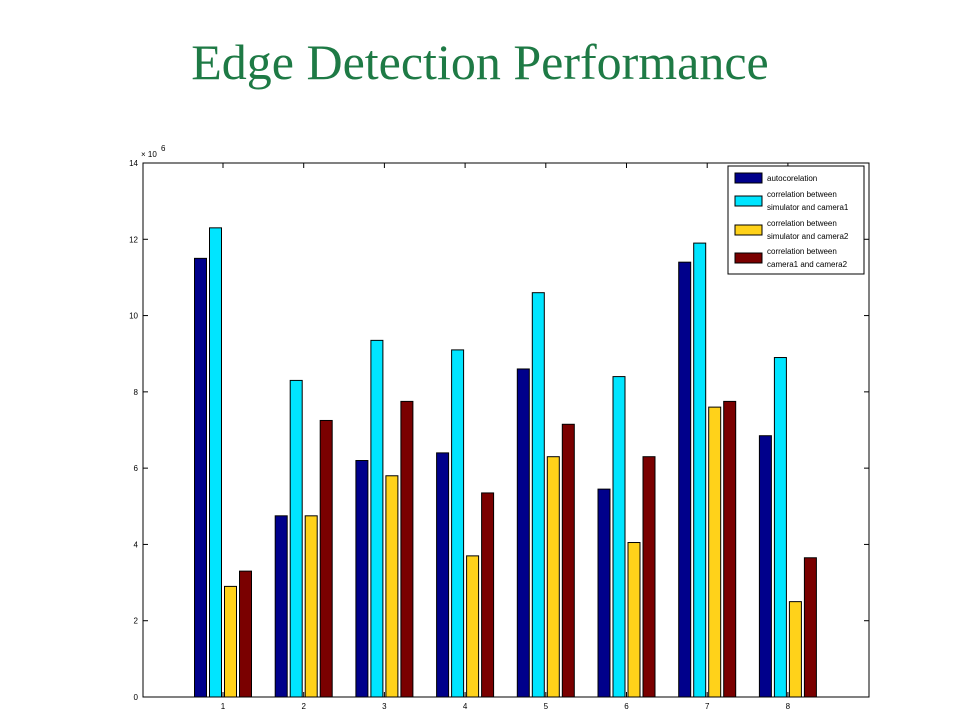 Image resolution: width=960 pixels, height=720 pixels. I want to click on y-tick-label: 4, so click(136, 544).